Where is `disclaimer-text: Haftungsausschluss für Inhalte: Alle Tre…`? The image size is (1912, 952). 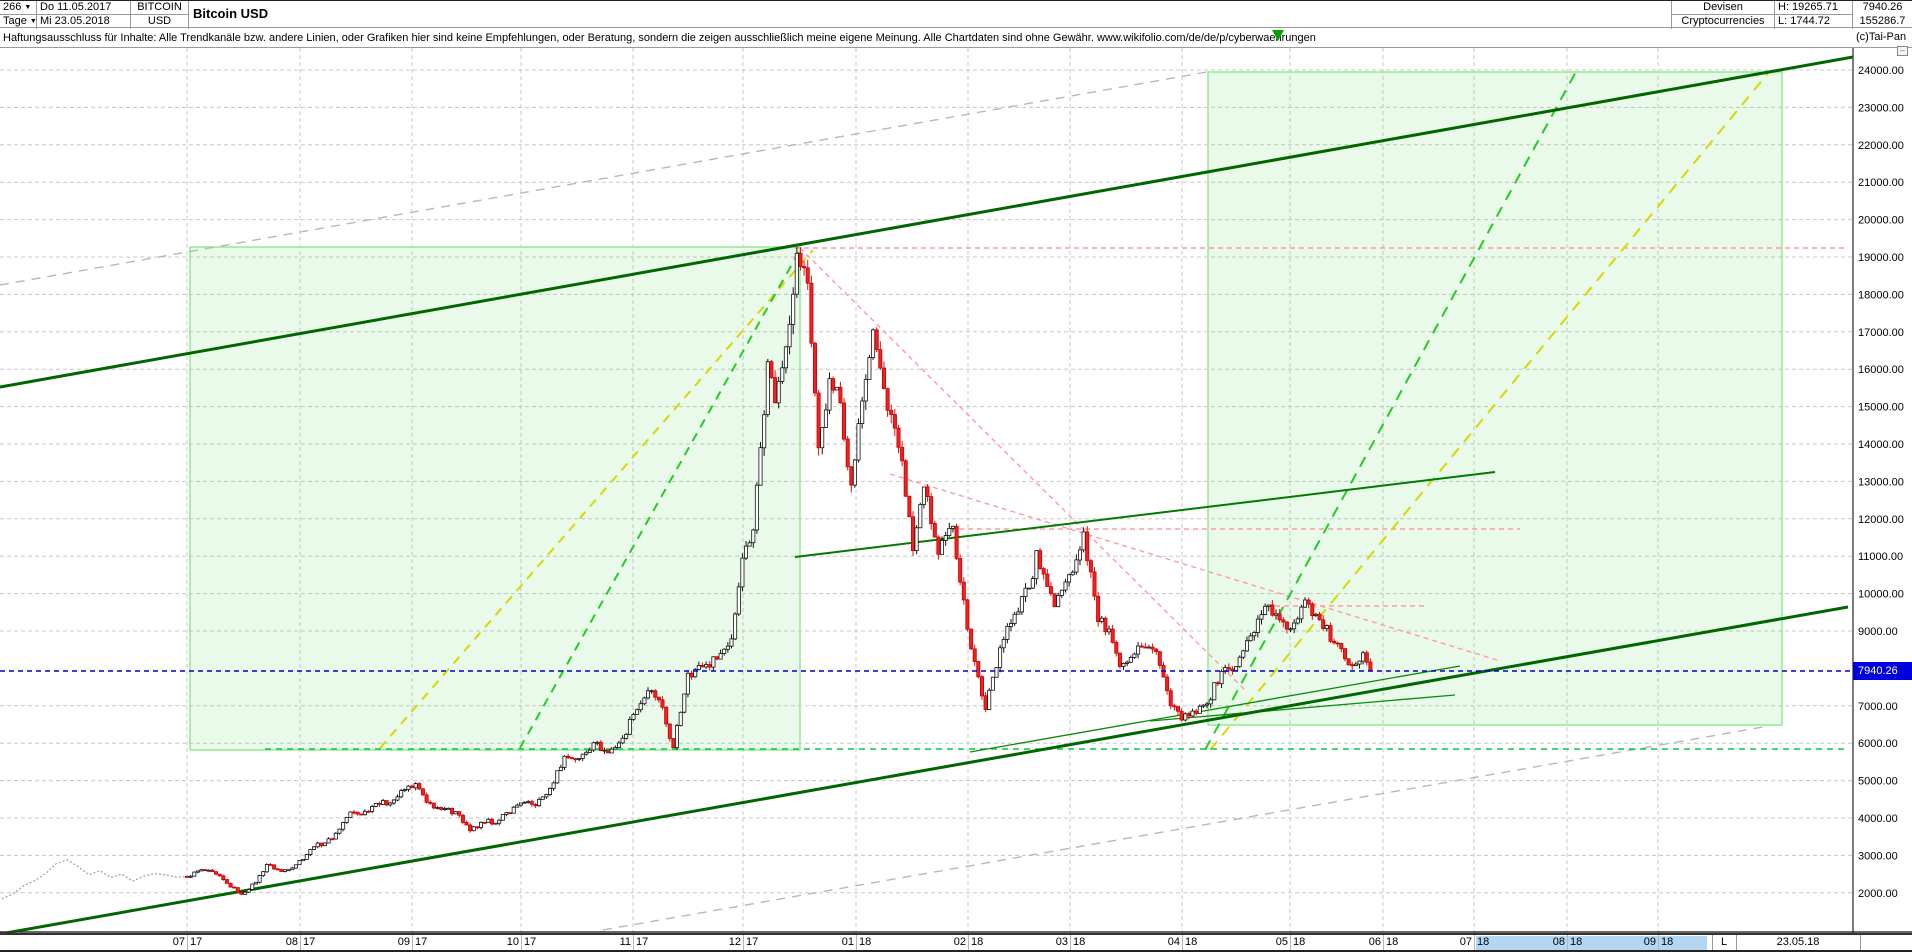 disclaimer-text: Haftungsausschluss für Inhalte: Alle Tre… is located at coordinates (956, 38).